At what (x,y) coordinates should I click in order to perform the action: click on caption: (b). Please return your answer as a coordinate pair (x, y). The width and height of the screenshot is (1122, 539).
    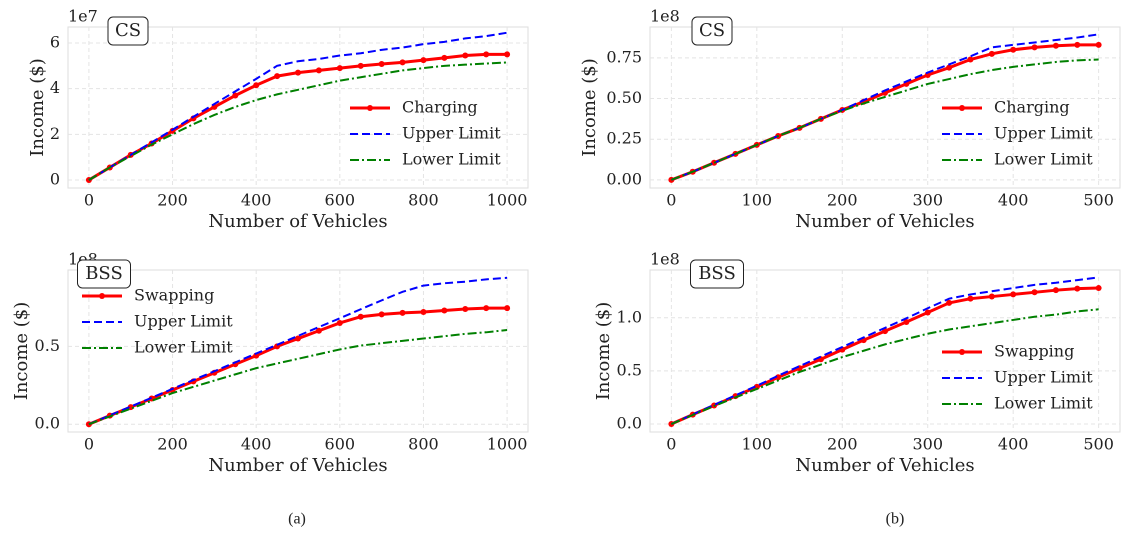
    Looking at the image, I should click on (895, 519).